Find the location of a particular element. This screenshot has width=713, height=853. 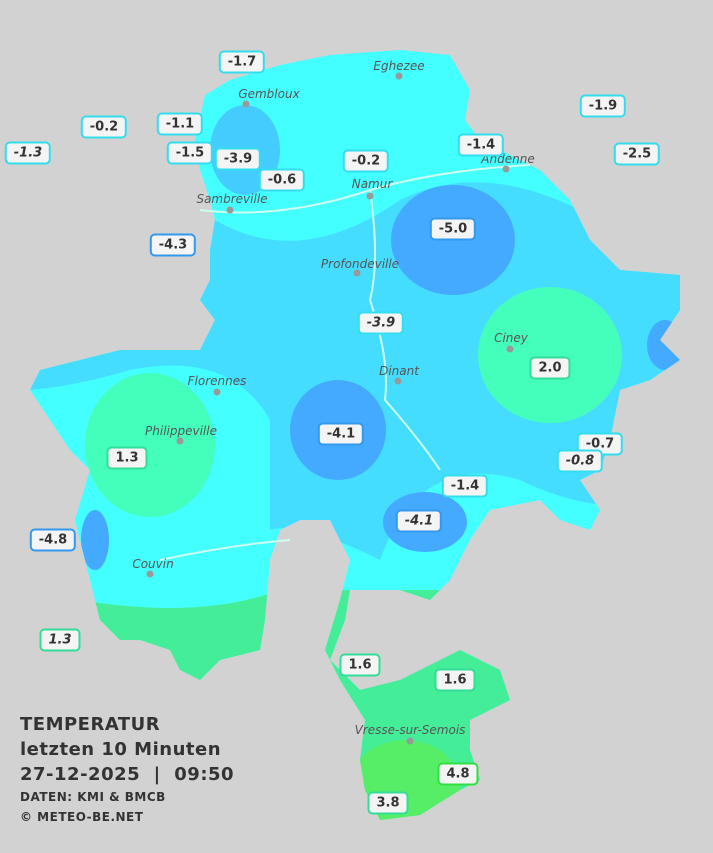

city-label: Ciney is located at coordinates (511, 338).